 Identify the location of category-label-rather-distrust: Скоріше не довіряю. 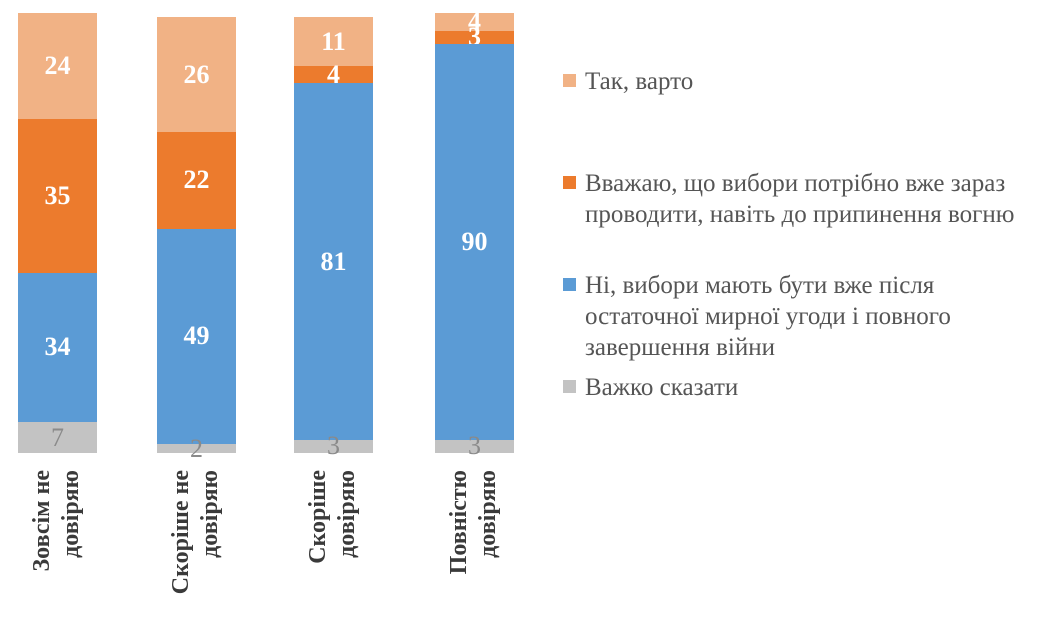
(196, 532).